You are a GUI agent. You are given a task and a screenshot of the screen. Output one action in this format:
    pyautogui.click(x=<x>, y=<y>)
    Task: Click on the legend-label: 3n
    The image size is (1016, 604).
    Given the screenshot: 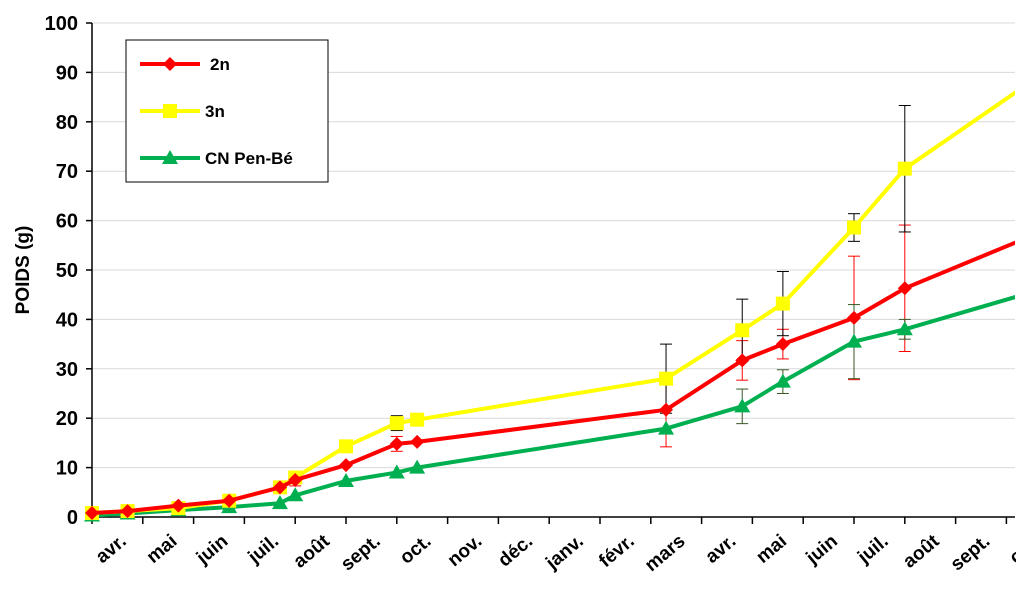 What is the action you would take?
    pyautogui.click(x=215, y=111)
    